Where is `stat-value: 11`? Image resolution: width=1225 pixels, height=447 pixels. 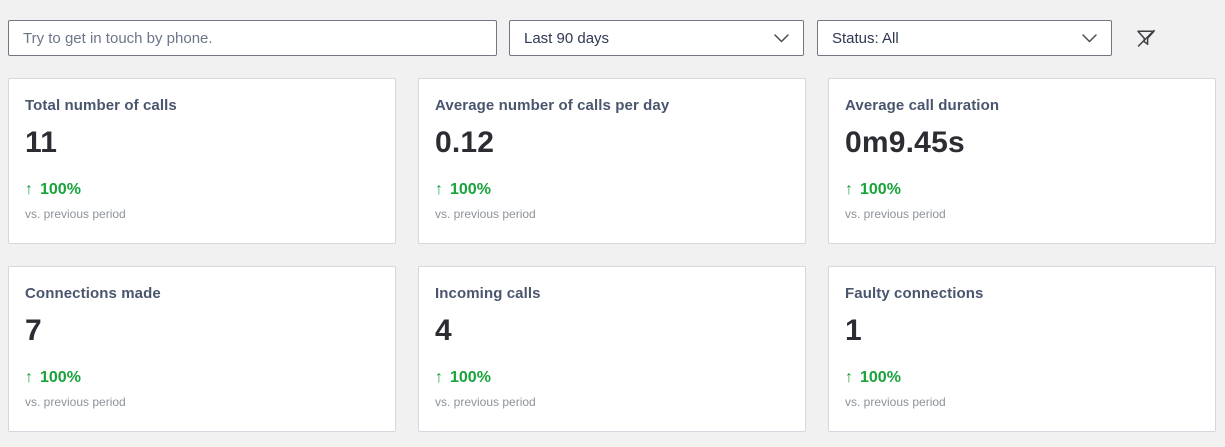 stat-value: 11 is located at coordinates (41, 142).